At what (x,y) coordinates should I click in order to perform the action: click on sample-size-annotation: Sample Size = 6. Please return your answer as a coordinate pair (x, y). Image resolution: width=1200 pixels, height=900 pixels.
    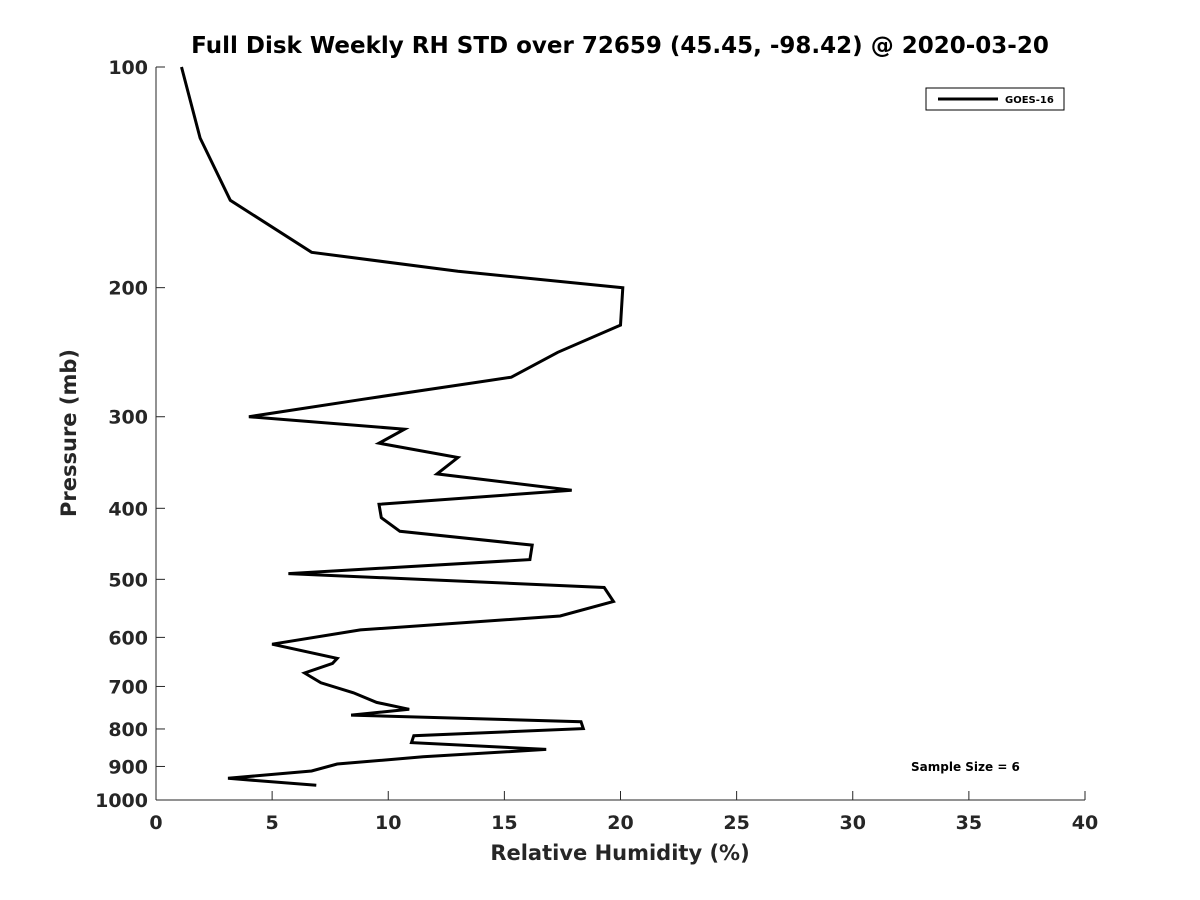
    Looking at the image, I should click on (965, 767).